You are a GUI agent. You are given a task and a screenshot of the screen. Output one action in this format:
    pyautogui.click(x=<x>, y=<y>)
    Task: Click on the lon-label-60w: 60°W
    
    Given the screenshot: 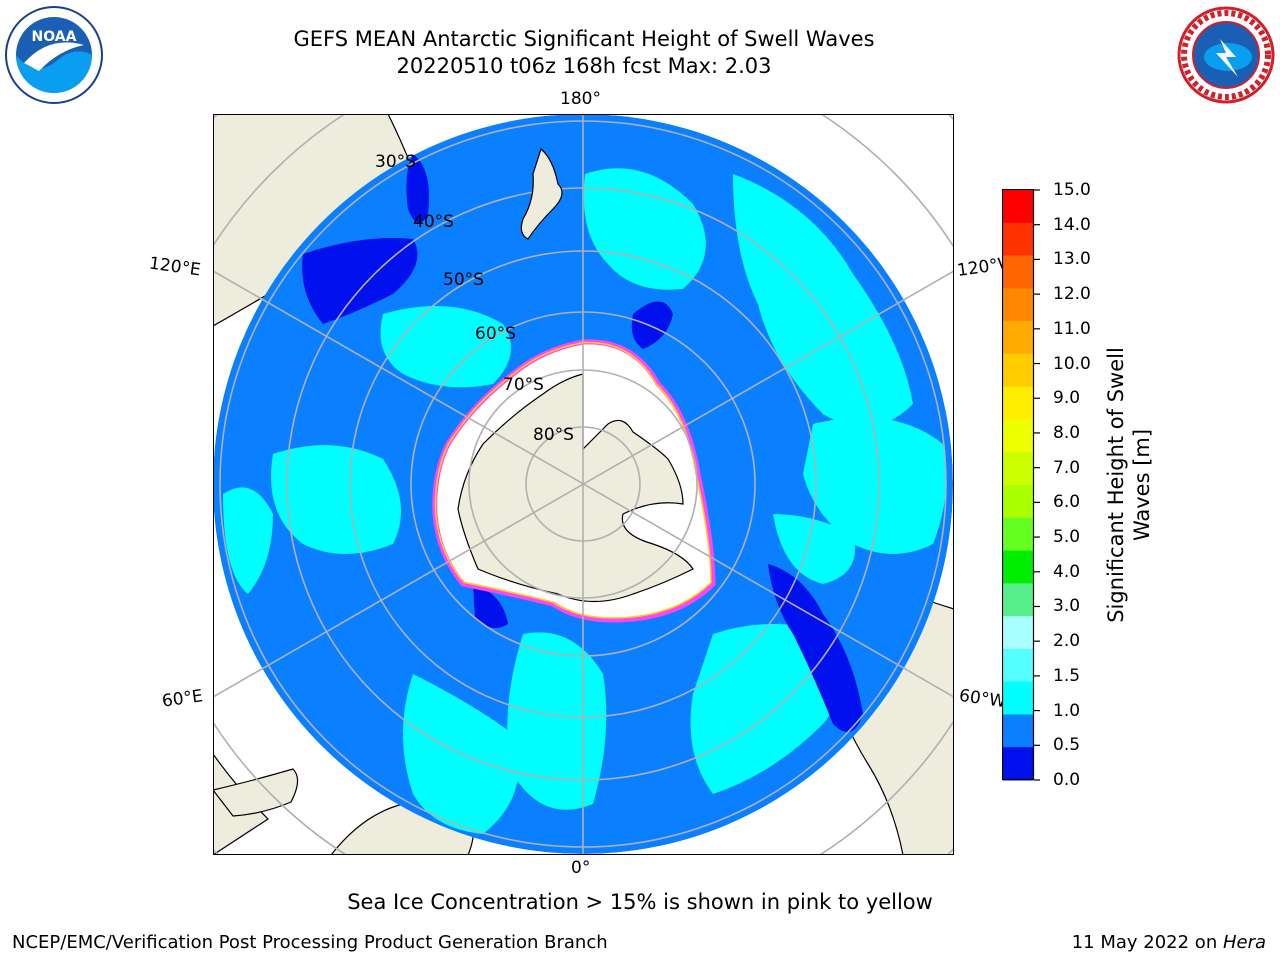 What is the action you would take?
    pyautogui.click(x=982, y=699)
    